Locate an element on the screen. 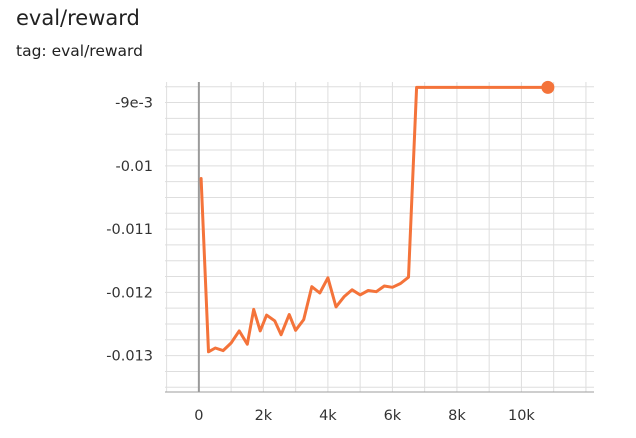 This screenshot has height=438, width=636. x-tick-label: 0 is located at coordinates (198, 416).